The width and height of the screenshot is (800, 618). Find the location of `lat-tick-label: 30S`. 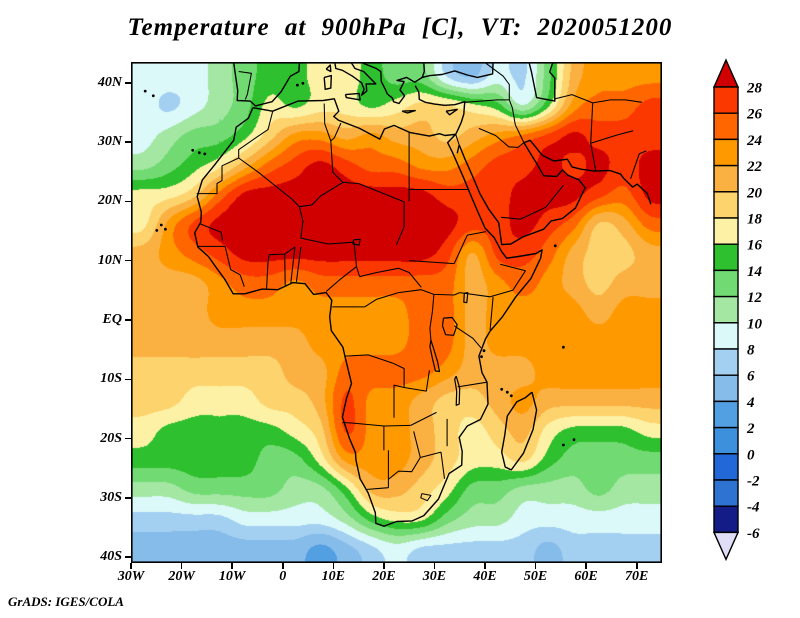

lat-tick-label: 30S is located at coordinates (111, 497).